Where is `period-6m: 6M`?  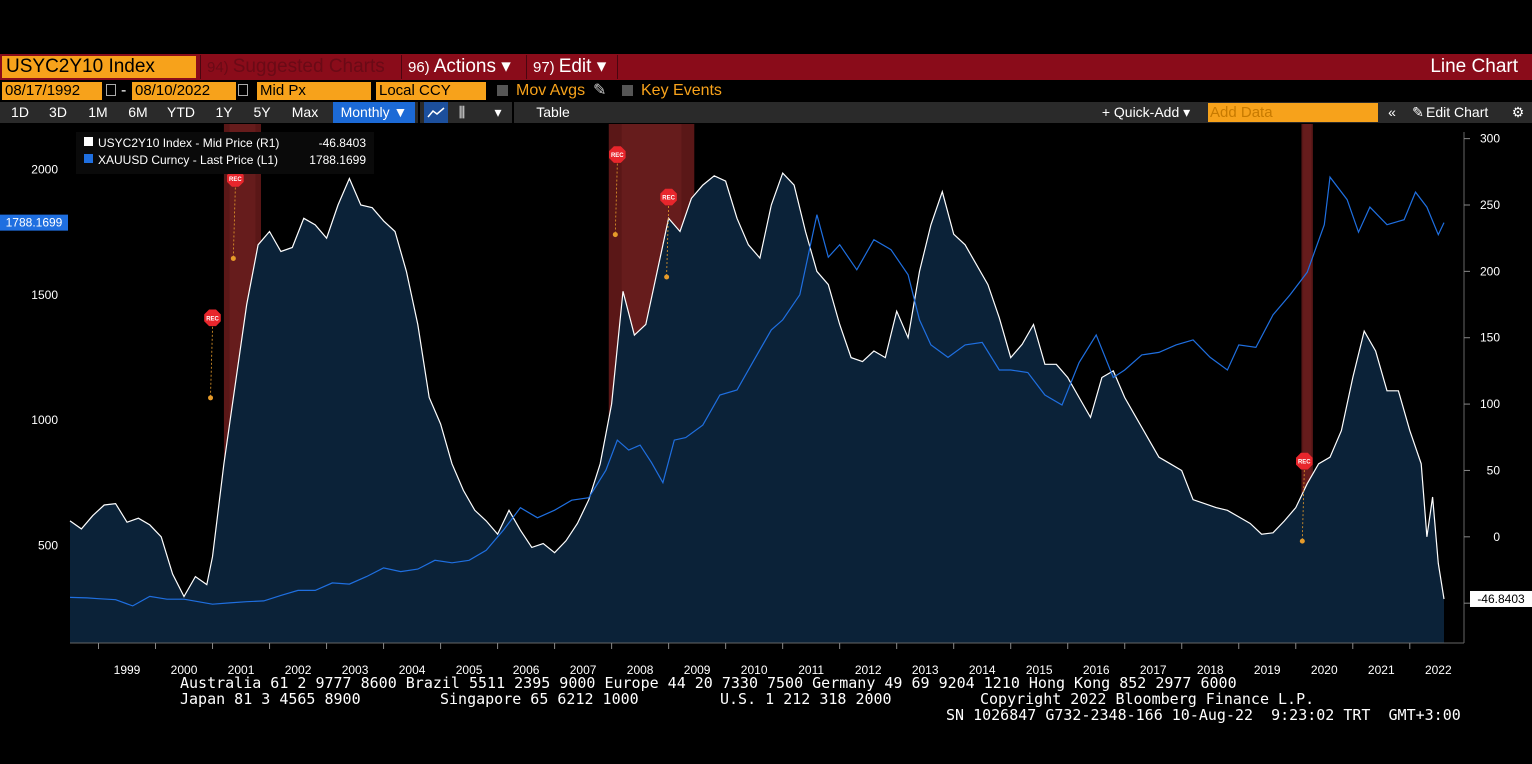
period-6m: 6M is located at coordinates (138, 112).